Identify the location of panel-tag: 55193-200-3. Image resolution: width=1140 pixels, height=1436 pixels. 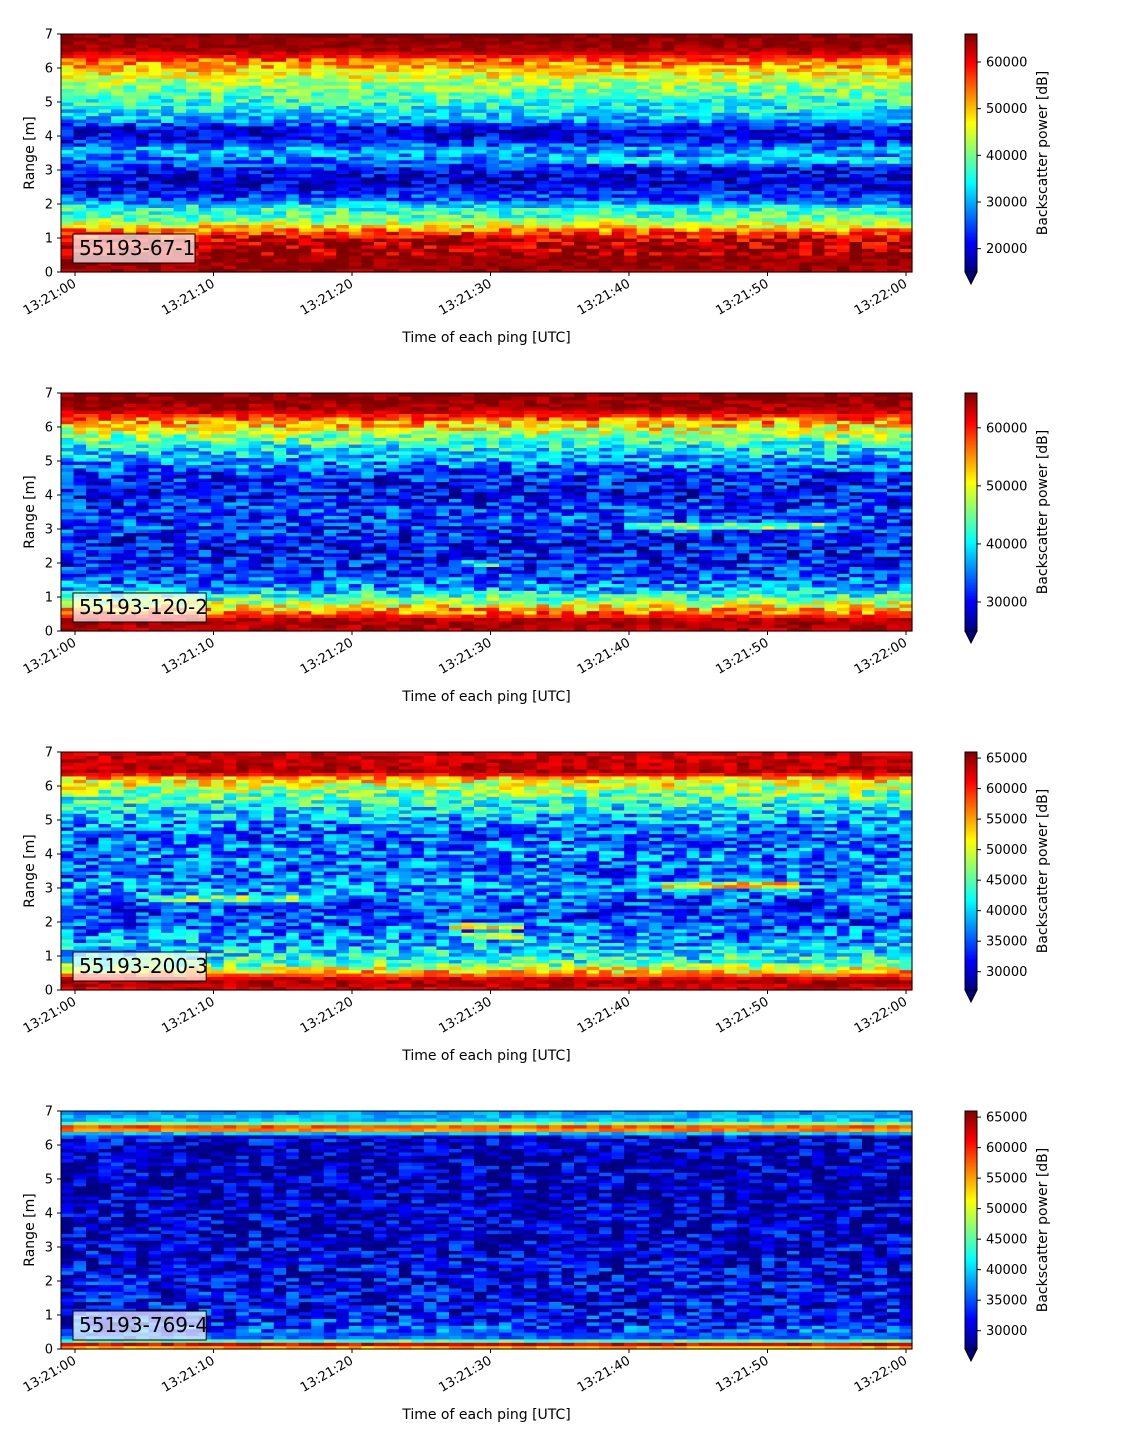
(143, 966).